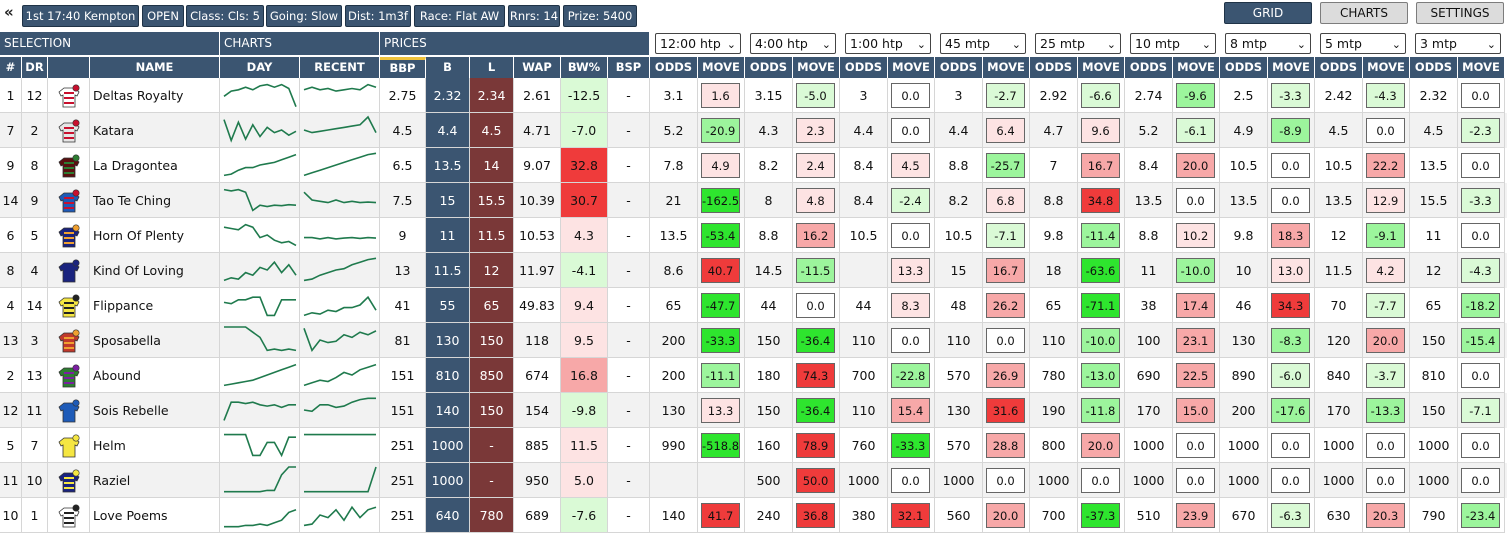  Describe the element at coordinates (448, 130) in the screenshot. I see `b-cell: 4.4` at that location.